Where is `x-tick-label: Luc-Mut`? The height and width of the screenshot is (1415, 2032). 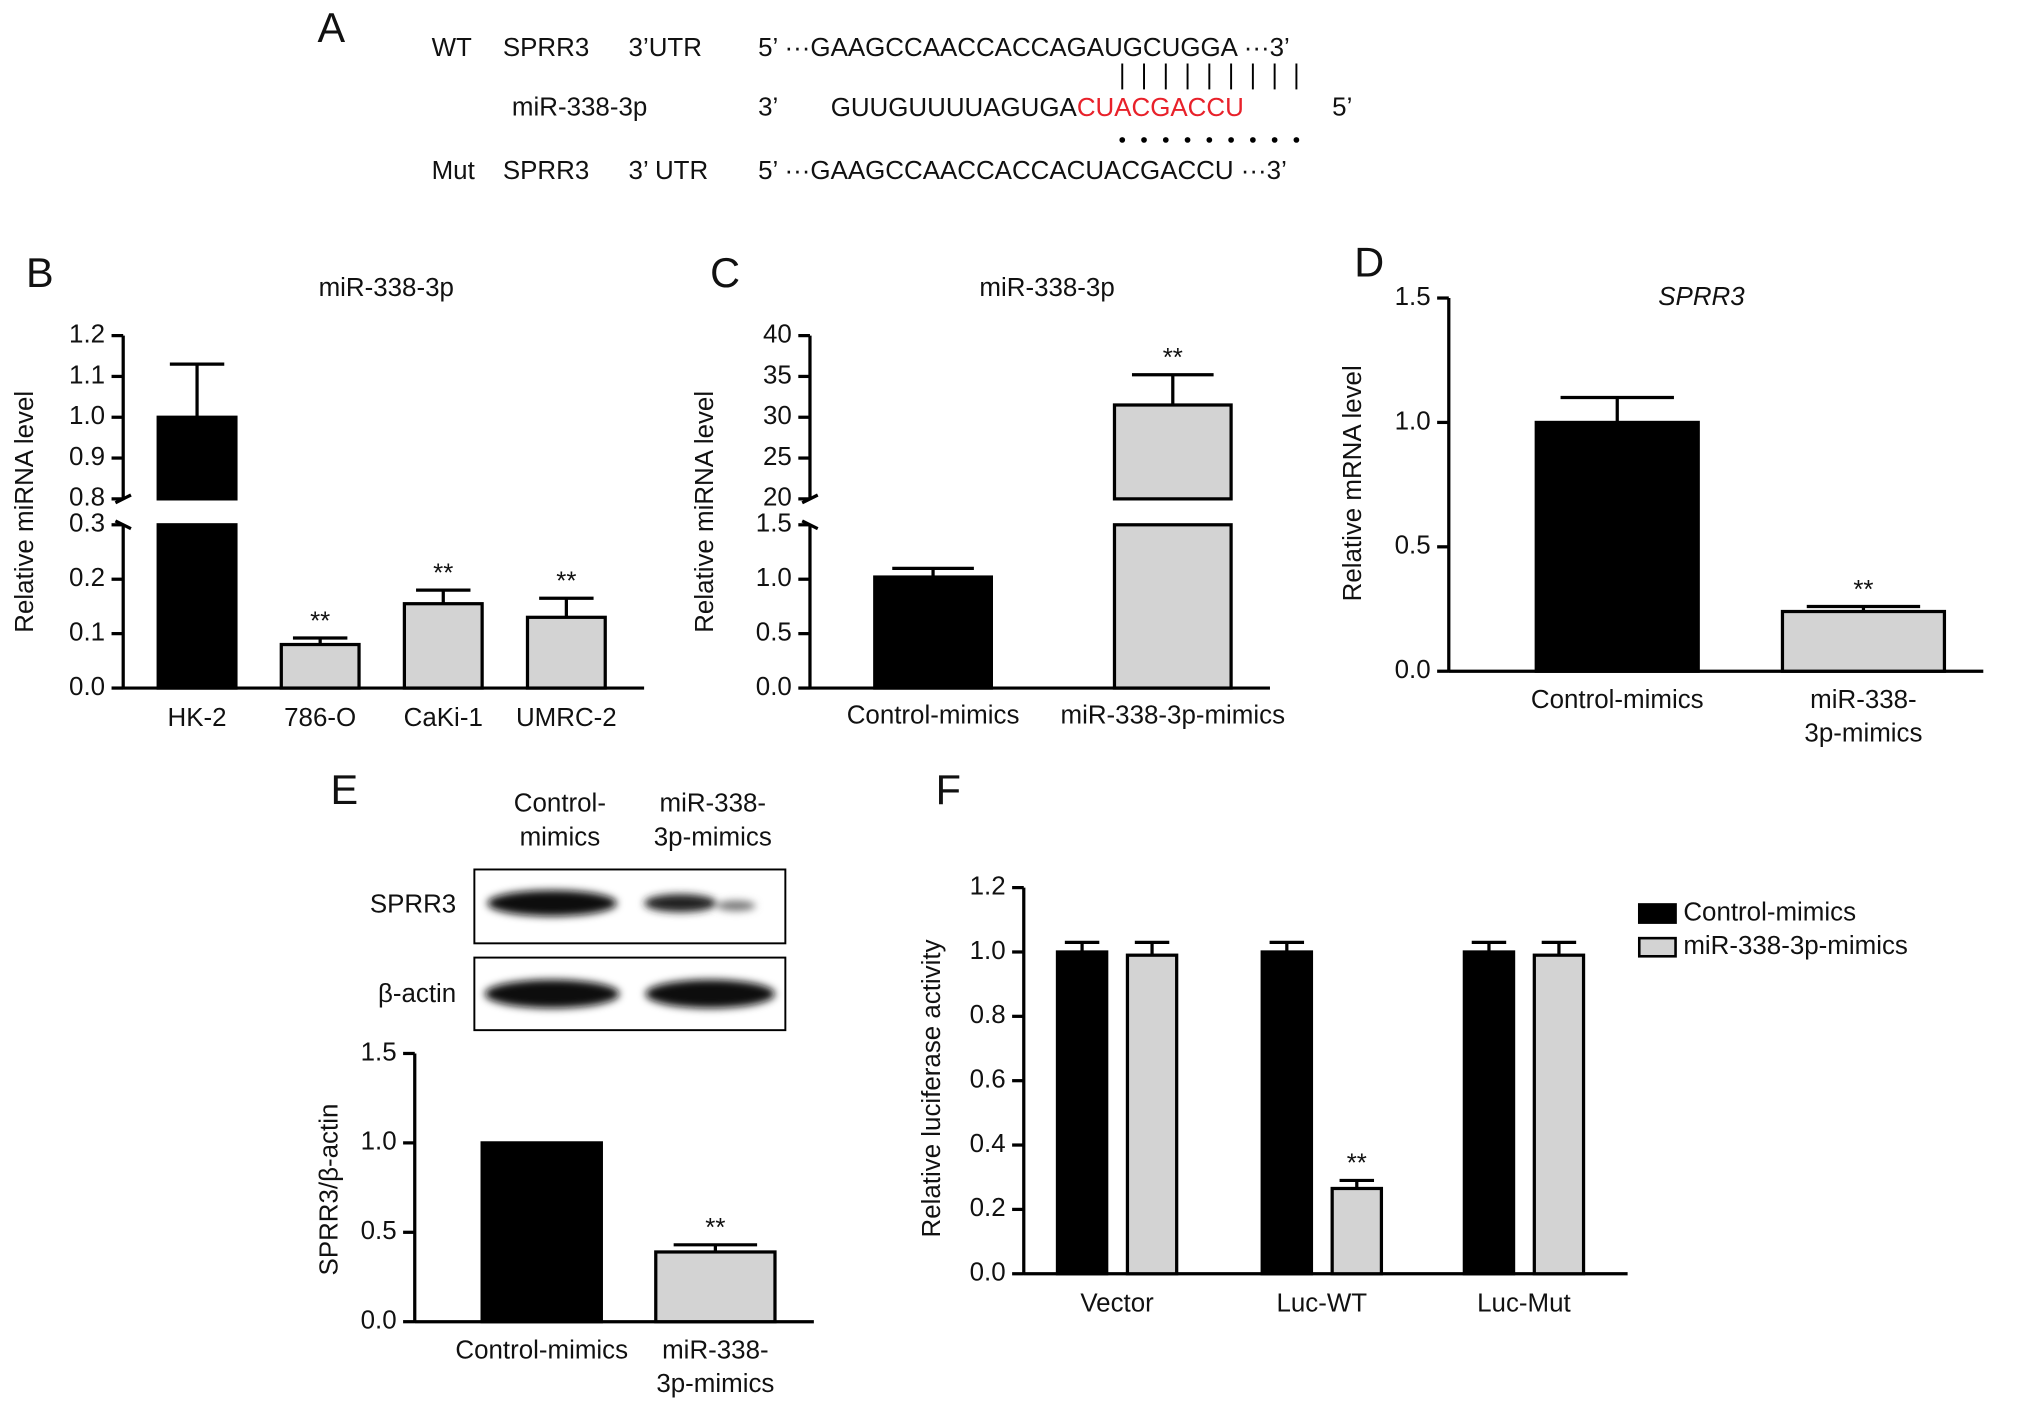 x-tick-label: Luc-Mut is located at coordinates (1524, 1304).